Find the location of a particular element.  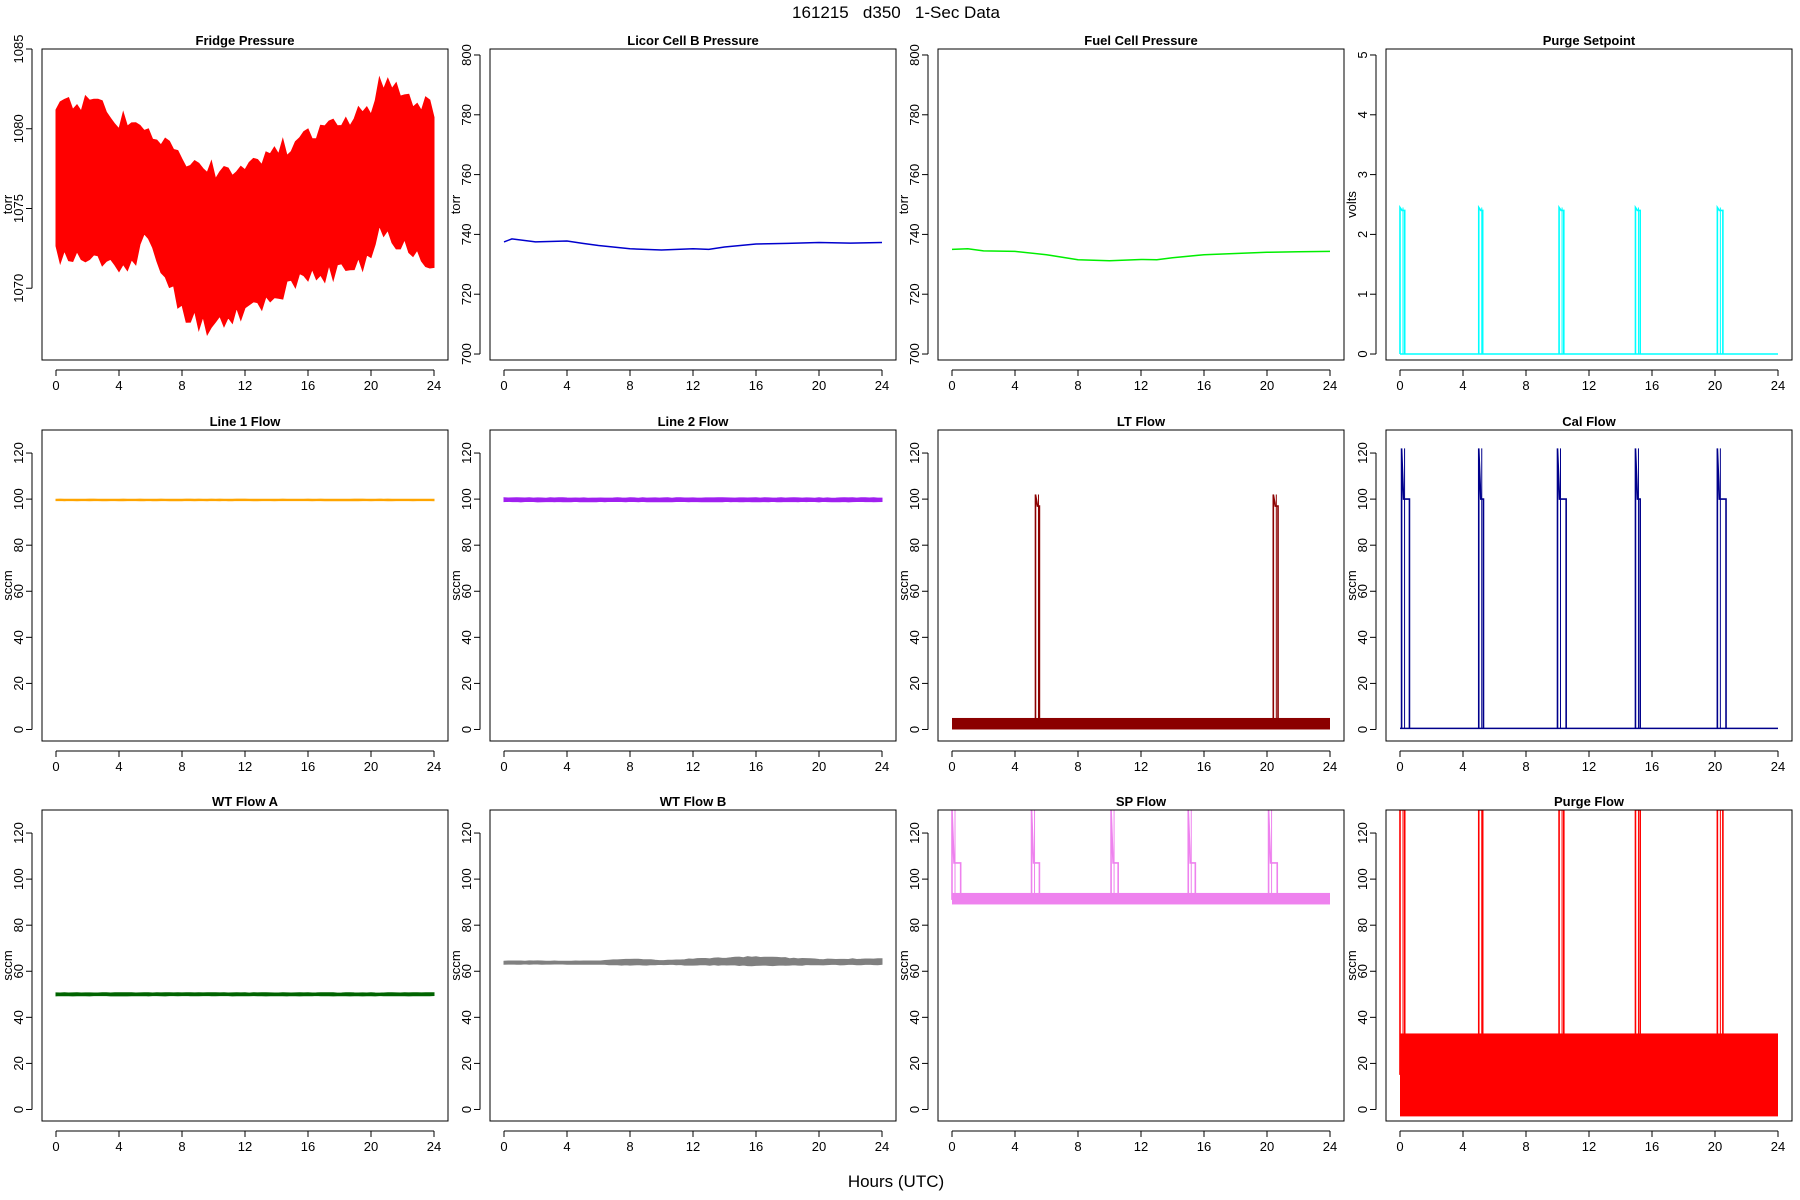

plot-area-fridge-pressure is located at coordinates (245, 206).